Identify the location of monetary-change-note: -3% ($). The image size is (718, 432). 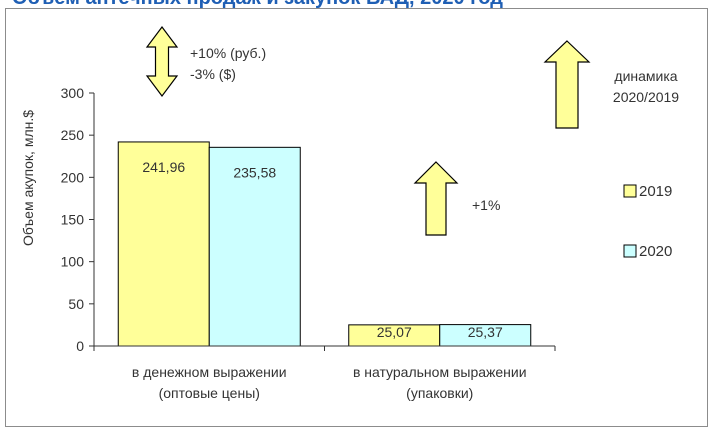
(213, 74).